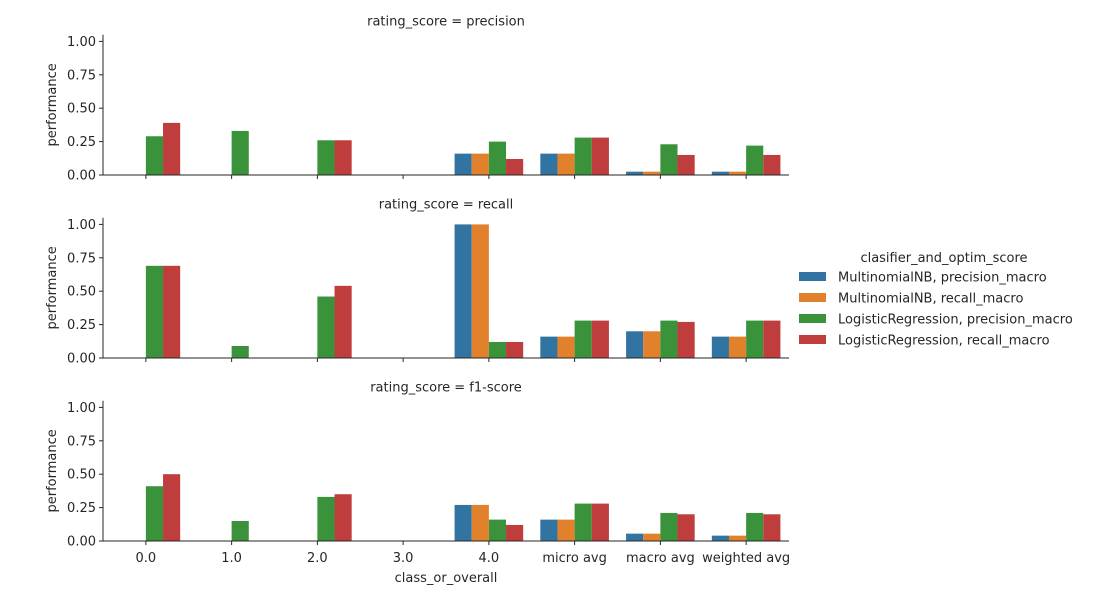 Image resolution: width=1102 pixels, height=600 pixels. Describe the element at coordinates (446, 388) in the screenshot. I see `panel-title: rating_score = f1-score` at that location.